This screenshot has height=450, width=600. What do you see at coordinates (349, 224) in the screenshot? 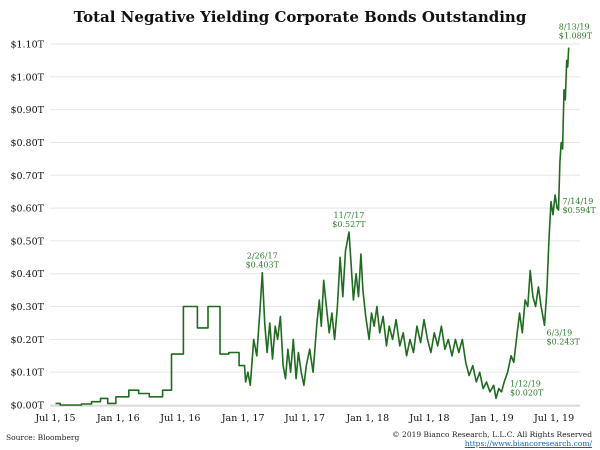
I see `annotation-value: $0.527T` at bounding box center [349, 224].